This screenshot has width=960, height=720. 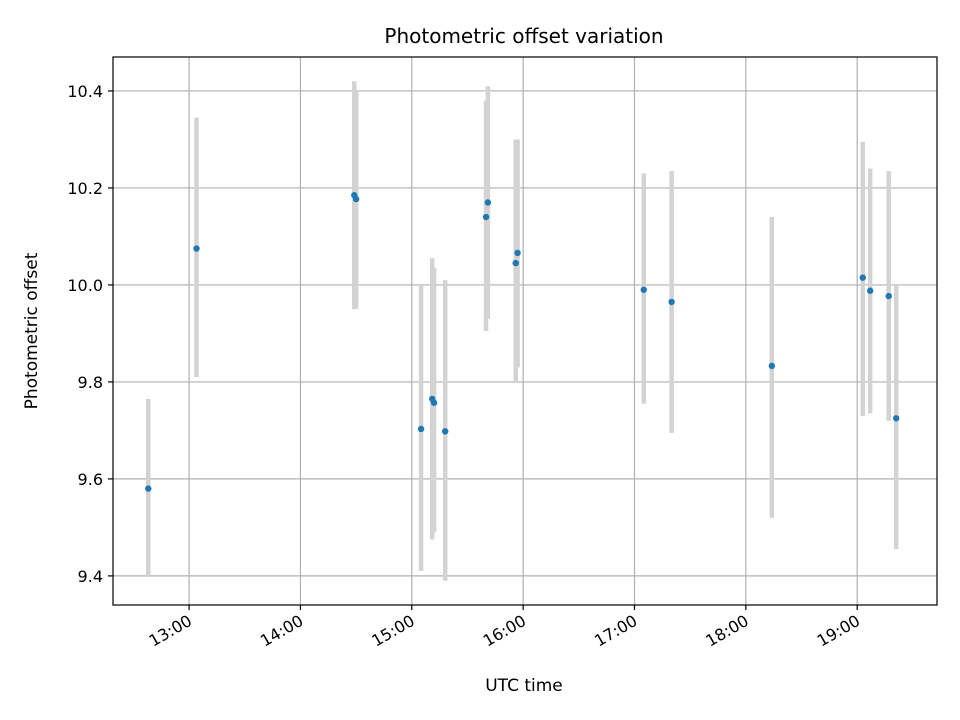 I want to click on x-tick-label: 14:00, so click(x=281, y=631).